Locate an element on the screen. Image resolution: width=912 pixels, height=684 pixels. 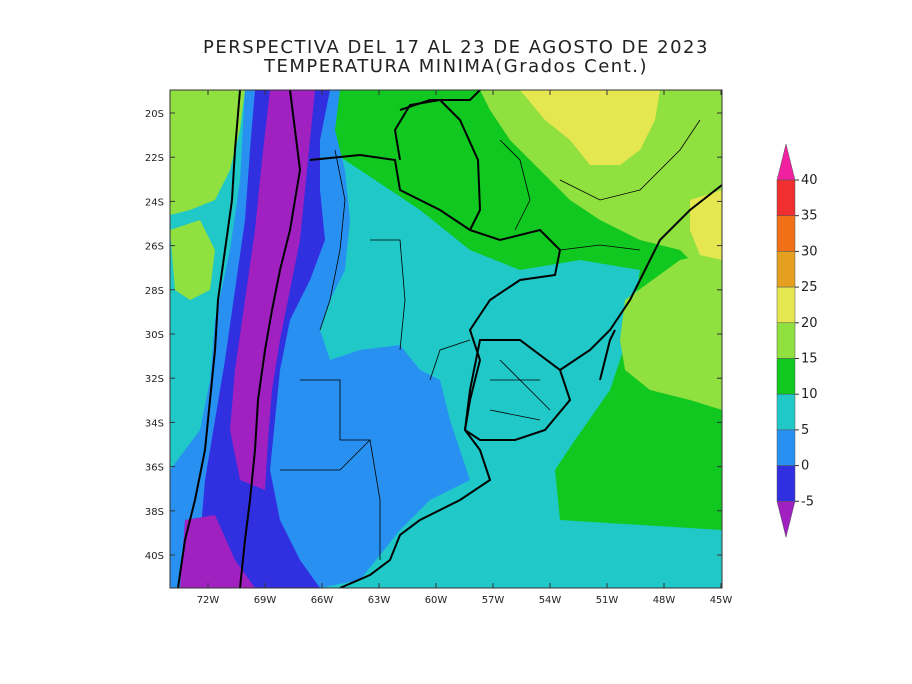
north-border is located at coordinates (440, 100).